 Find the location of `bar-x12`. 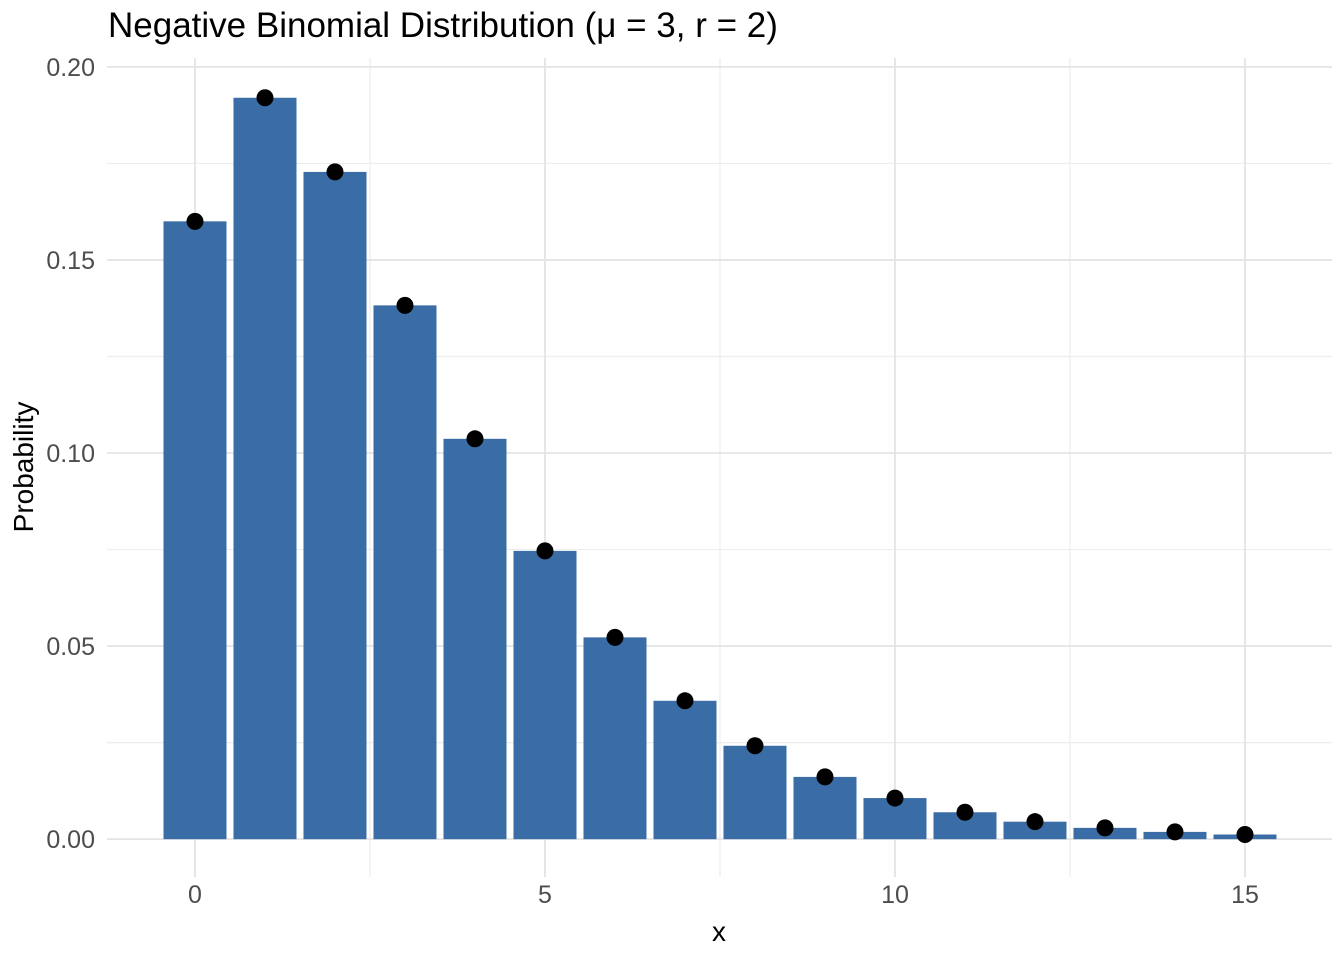

bar-x12 is located at coordinates (1035, 830).